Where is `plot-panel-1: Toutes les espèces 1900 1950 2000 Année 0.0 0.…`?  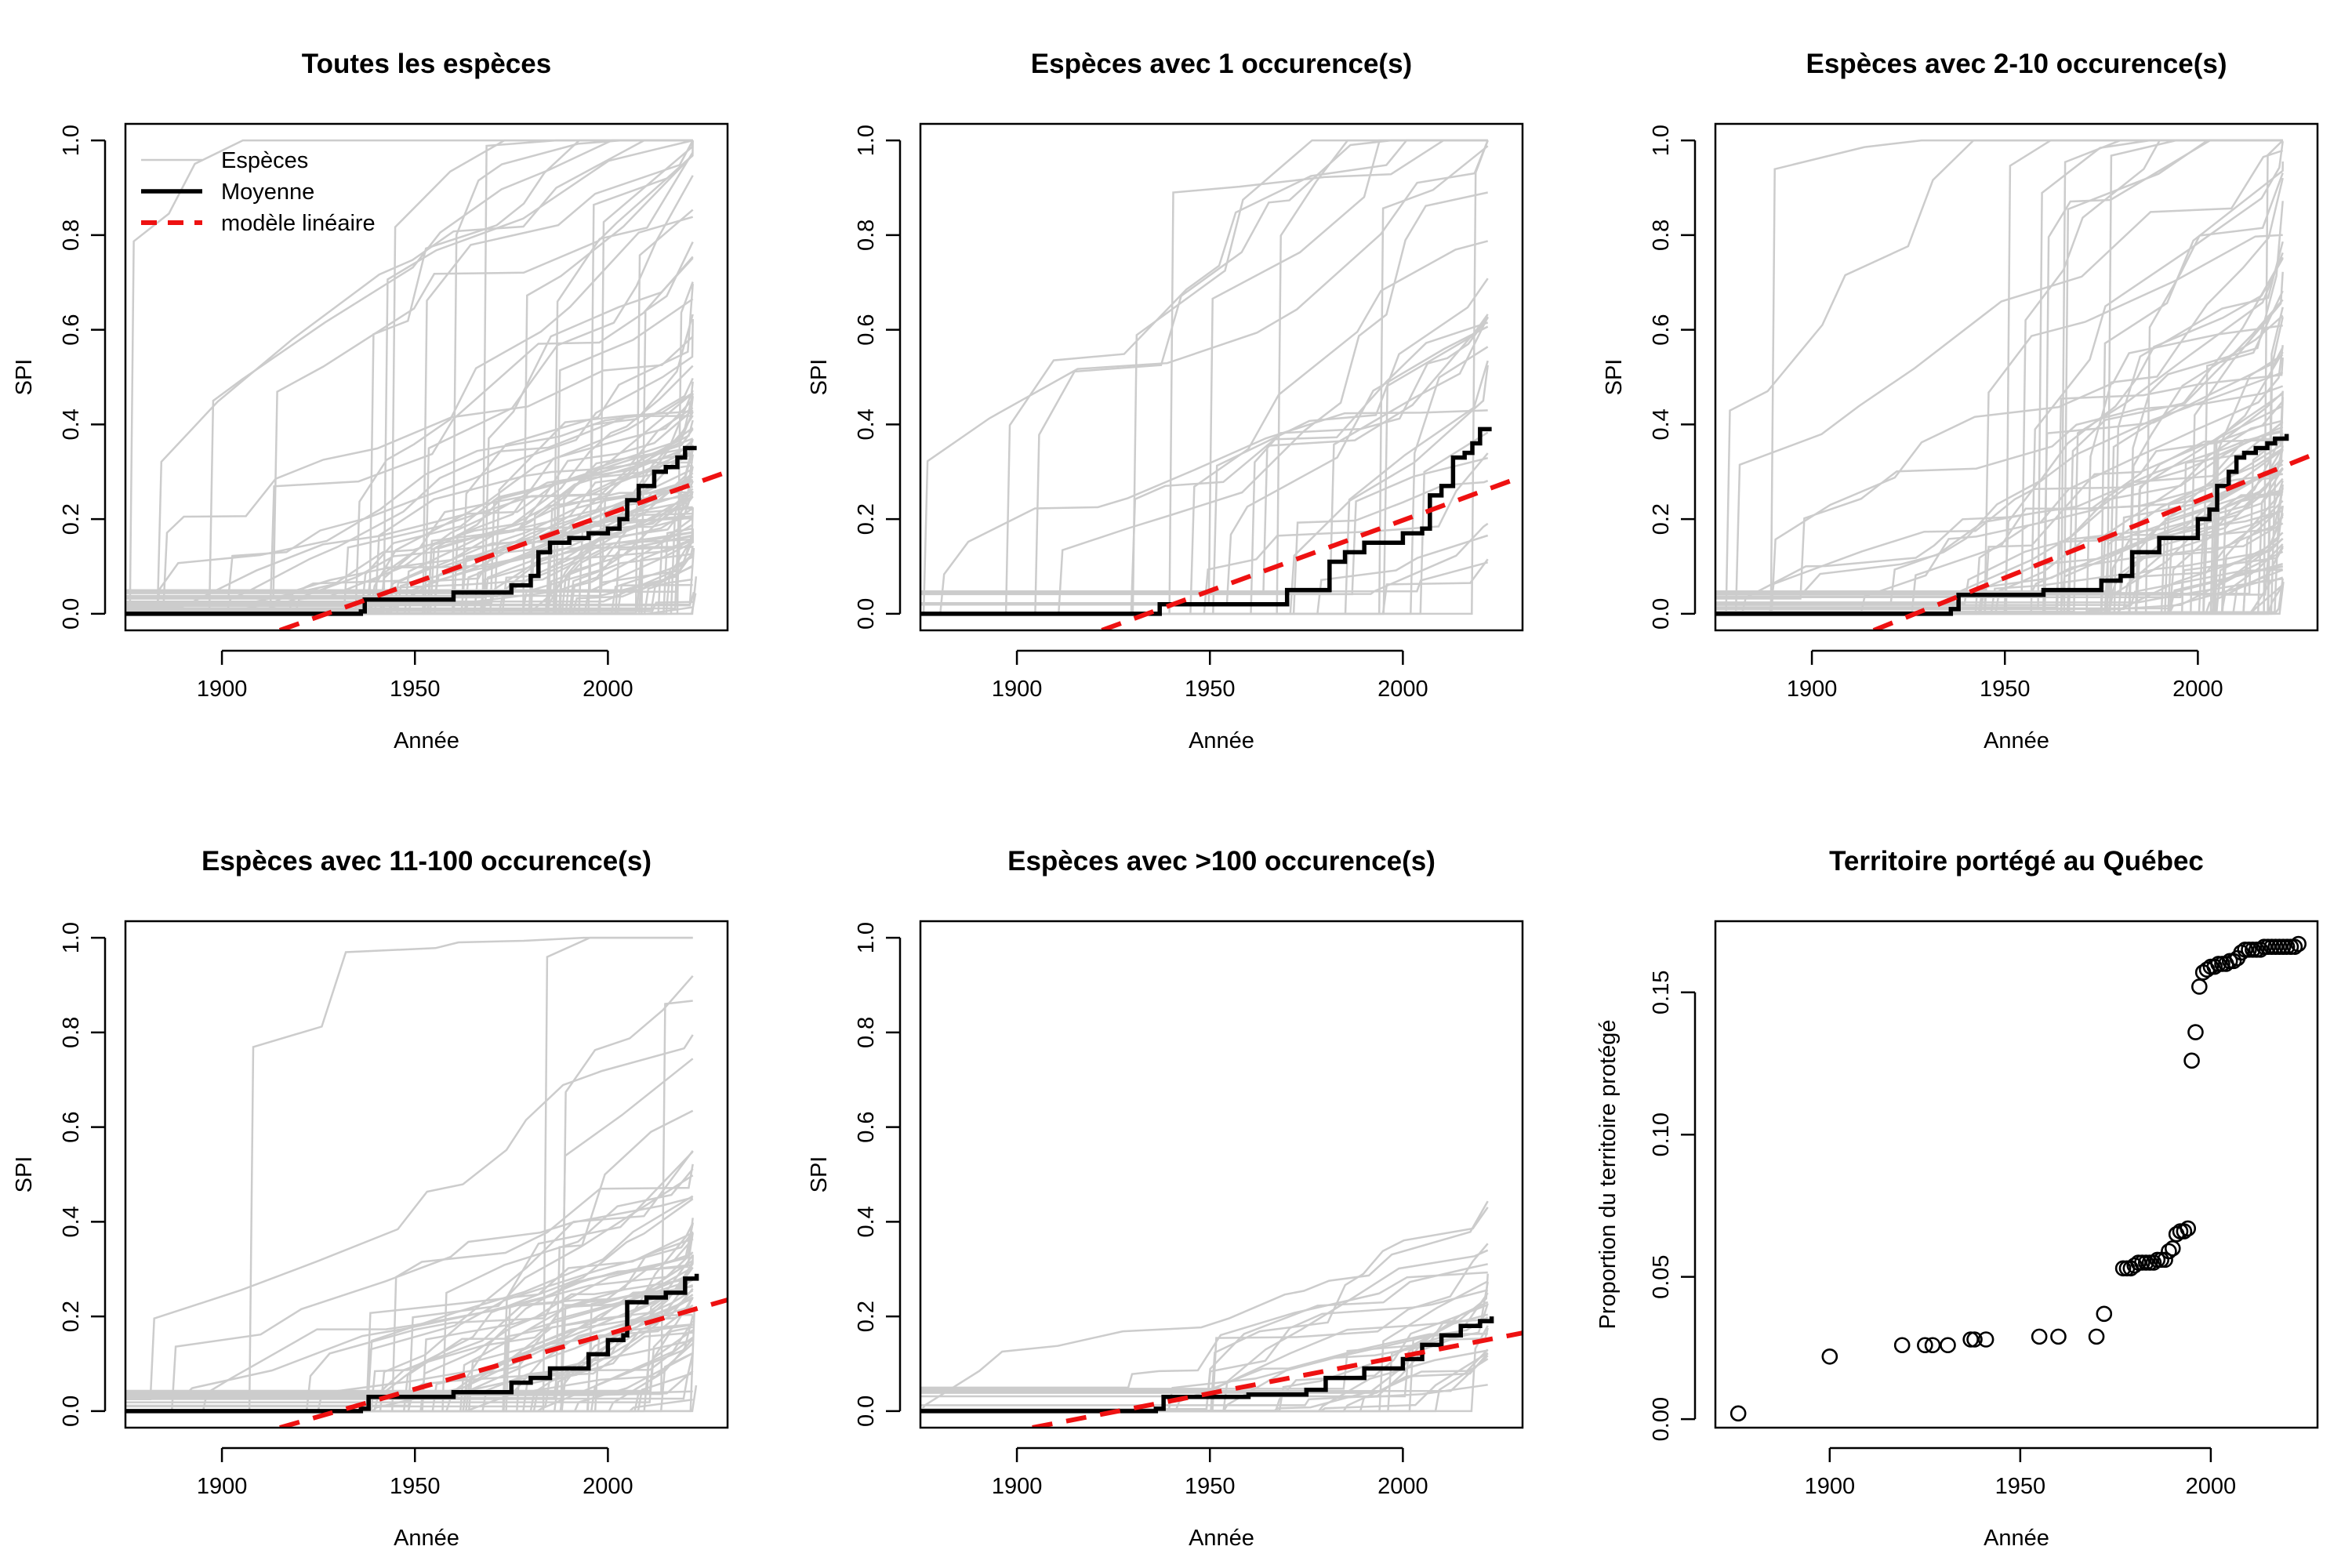
plot-panel-1: Toutes les espèces 1900 1950 2000 Année 0.0 0.… is located at coordinates (370, 401).